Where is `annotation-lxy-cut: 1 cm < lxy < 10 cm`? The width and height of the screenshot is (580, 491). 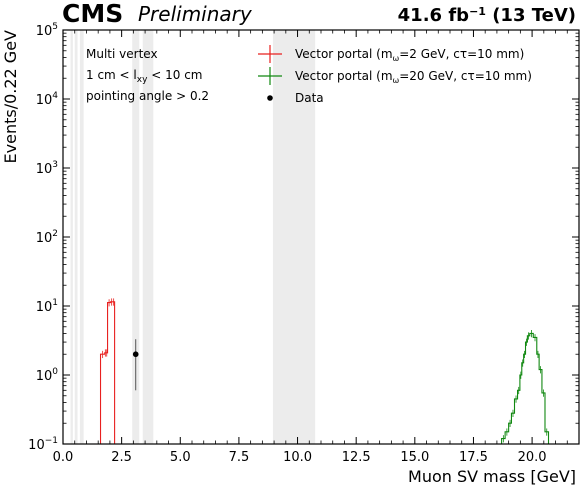
annotation-lxy-cut: 1 cm < lxy < 10 cm is located at coordinates (144, 76).